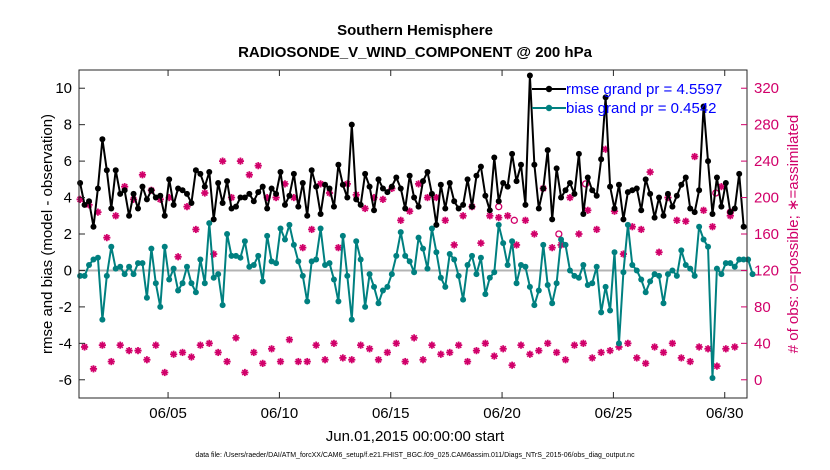 This screenshot has height=470, width=830. I want to click on y-tick-label-left: 2, so click(68, 234).